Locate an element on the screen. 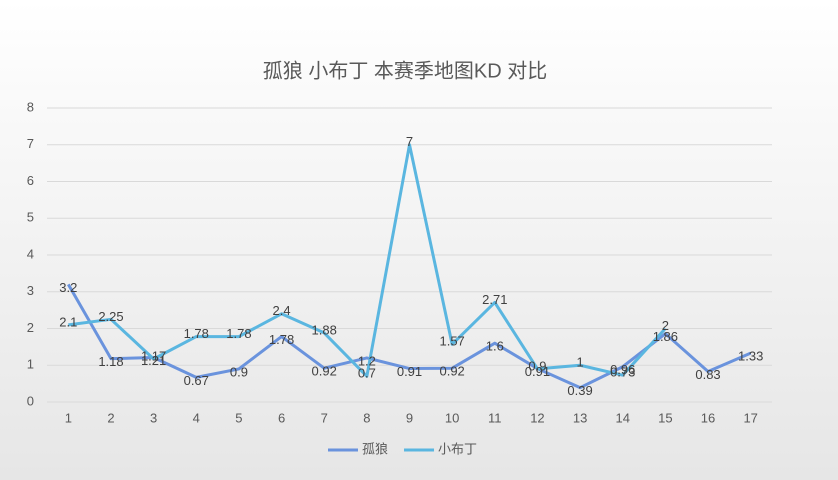 Image resolution: width=838 pixels, height=480 pixels. y-tick-label: 8 is located at coordinates (30, 106).